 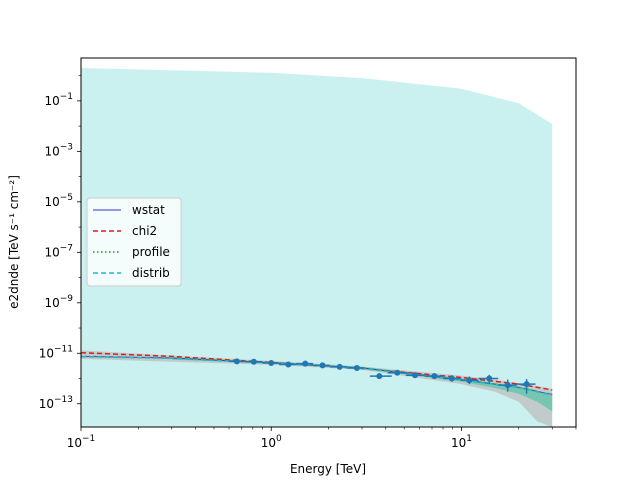 What do you see at coordinates (58, 150) in the screenshot?
I see `y-tick-label: 10⁻³` at bounding box center [58, 150].